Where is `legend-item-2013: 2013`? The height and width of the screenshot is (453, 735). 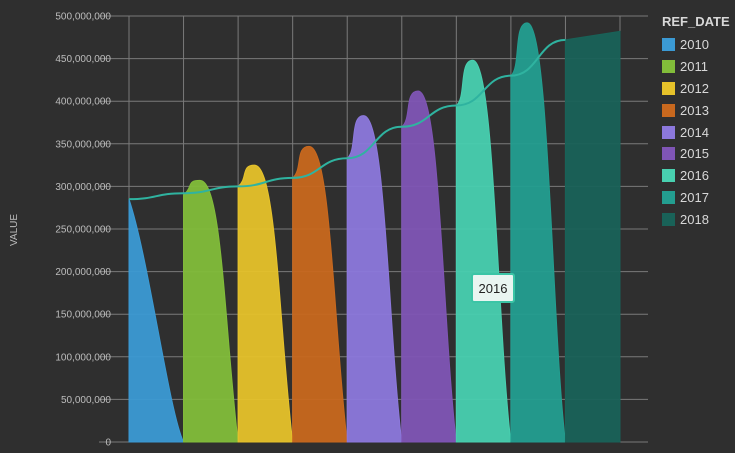
legend-item-2013: 2013 is located at coordinates (696, 110).